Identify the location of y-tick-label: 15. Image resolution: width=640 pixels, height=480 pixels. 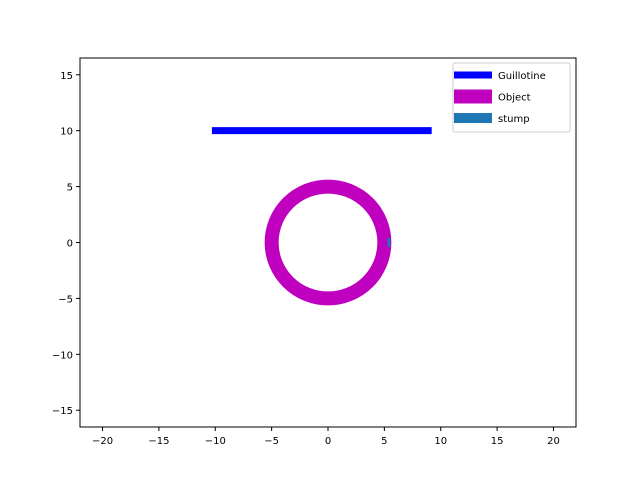
(66, 76).